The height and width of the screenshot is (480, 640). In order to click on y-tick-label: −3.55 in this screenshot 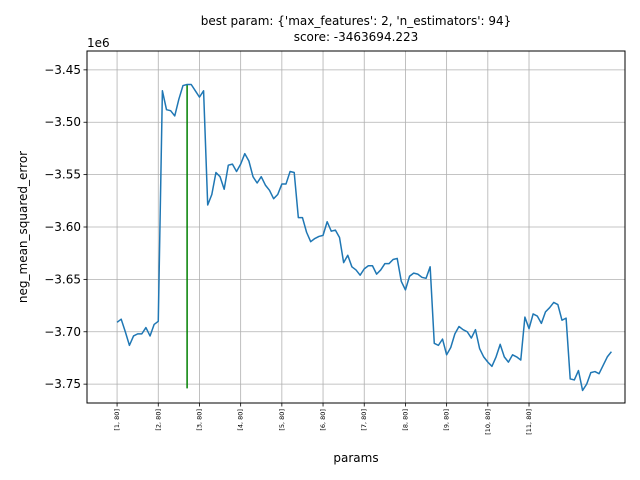, I will do `click(62, 175)`.